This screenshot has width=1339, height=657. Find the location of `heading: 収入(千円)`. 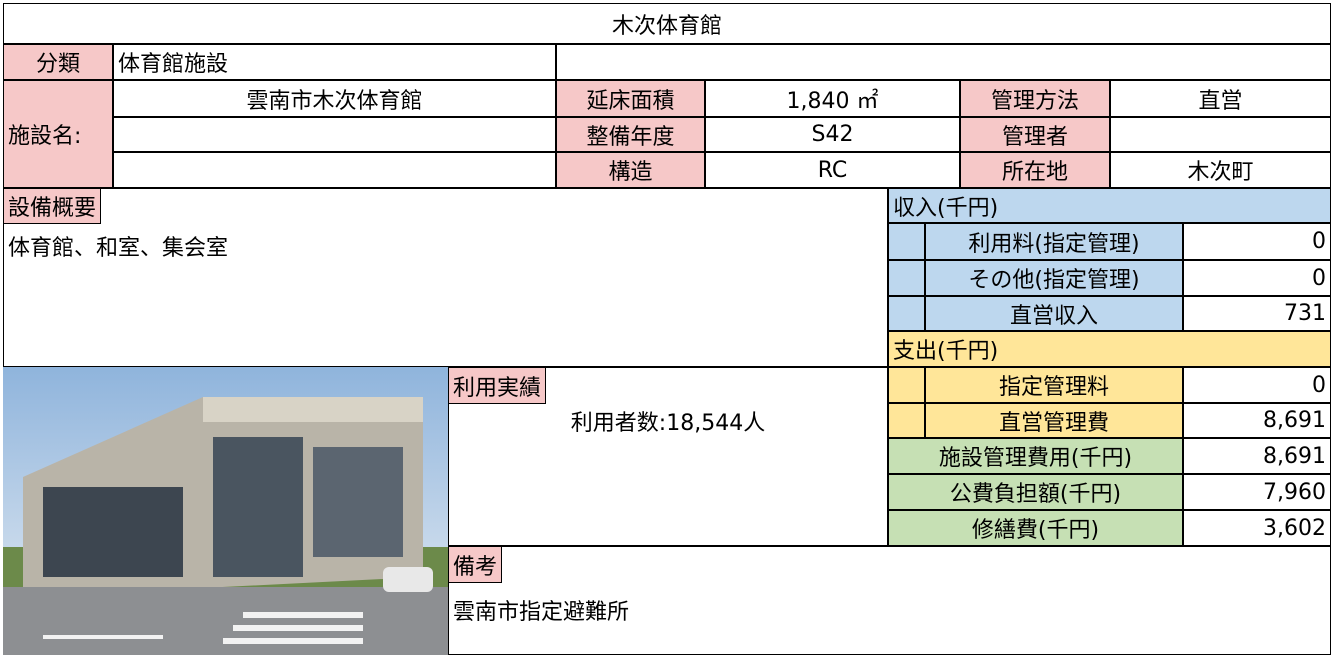

heading: 収入(千円) is located at coordinates (1109, 205).